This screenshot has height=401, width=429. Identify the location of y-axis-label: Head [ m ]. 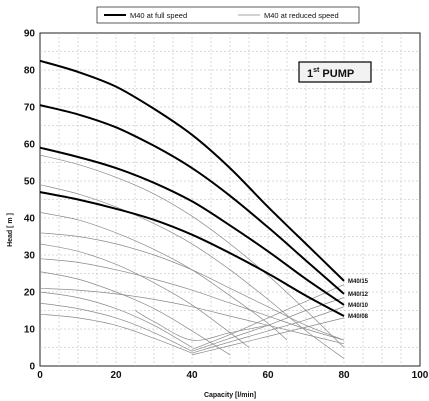
(10, 230).